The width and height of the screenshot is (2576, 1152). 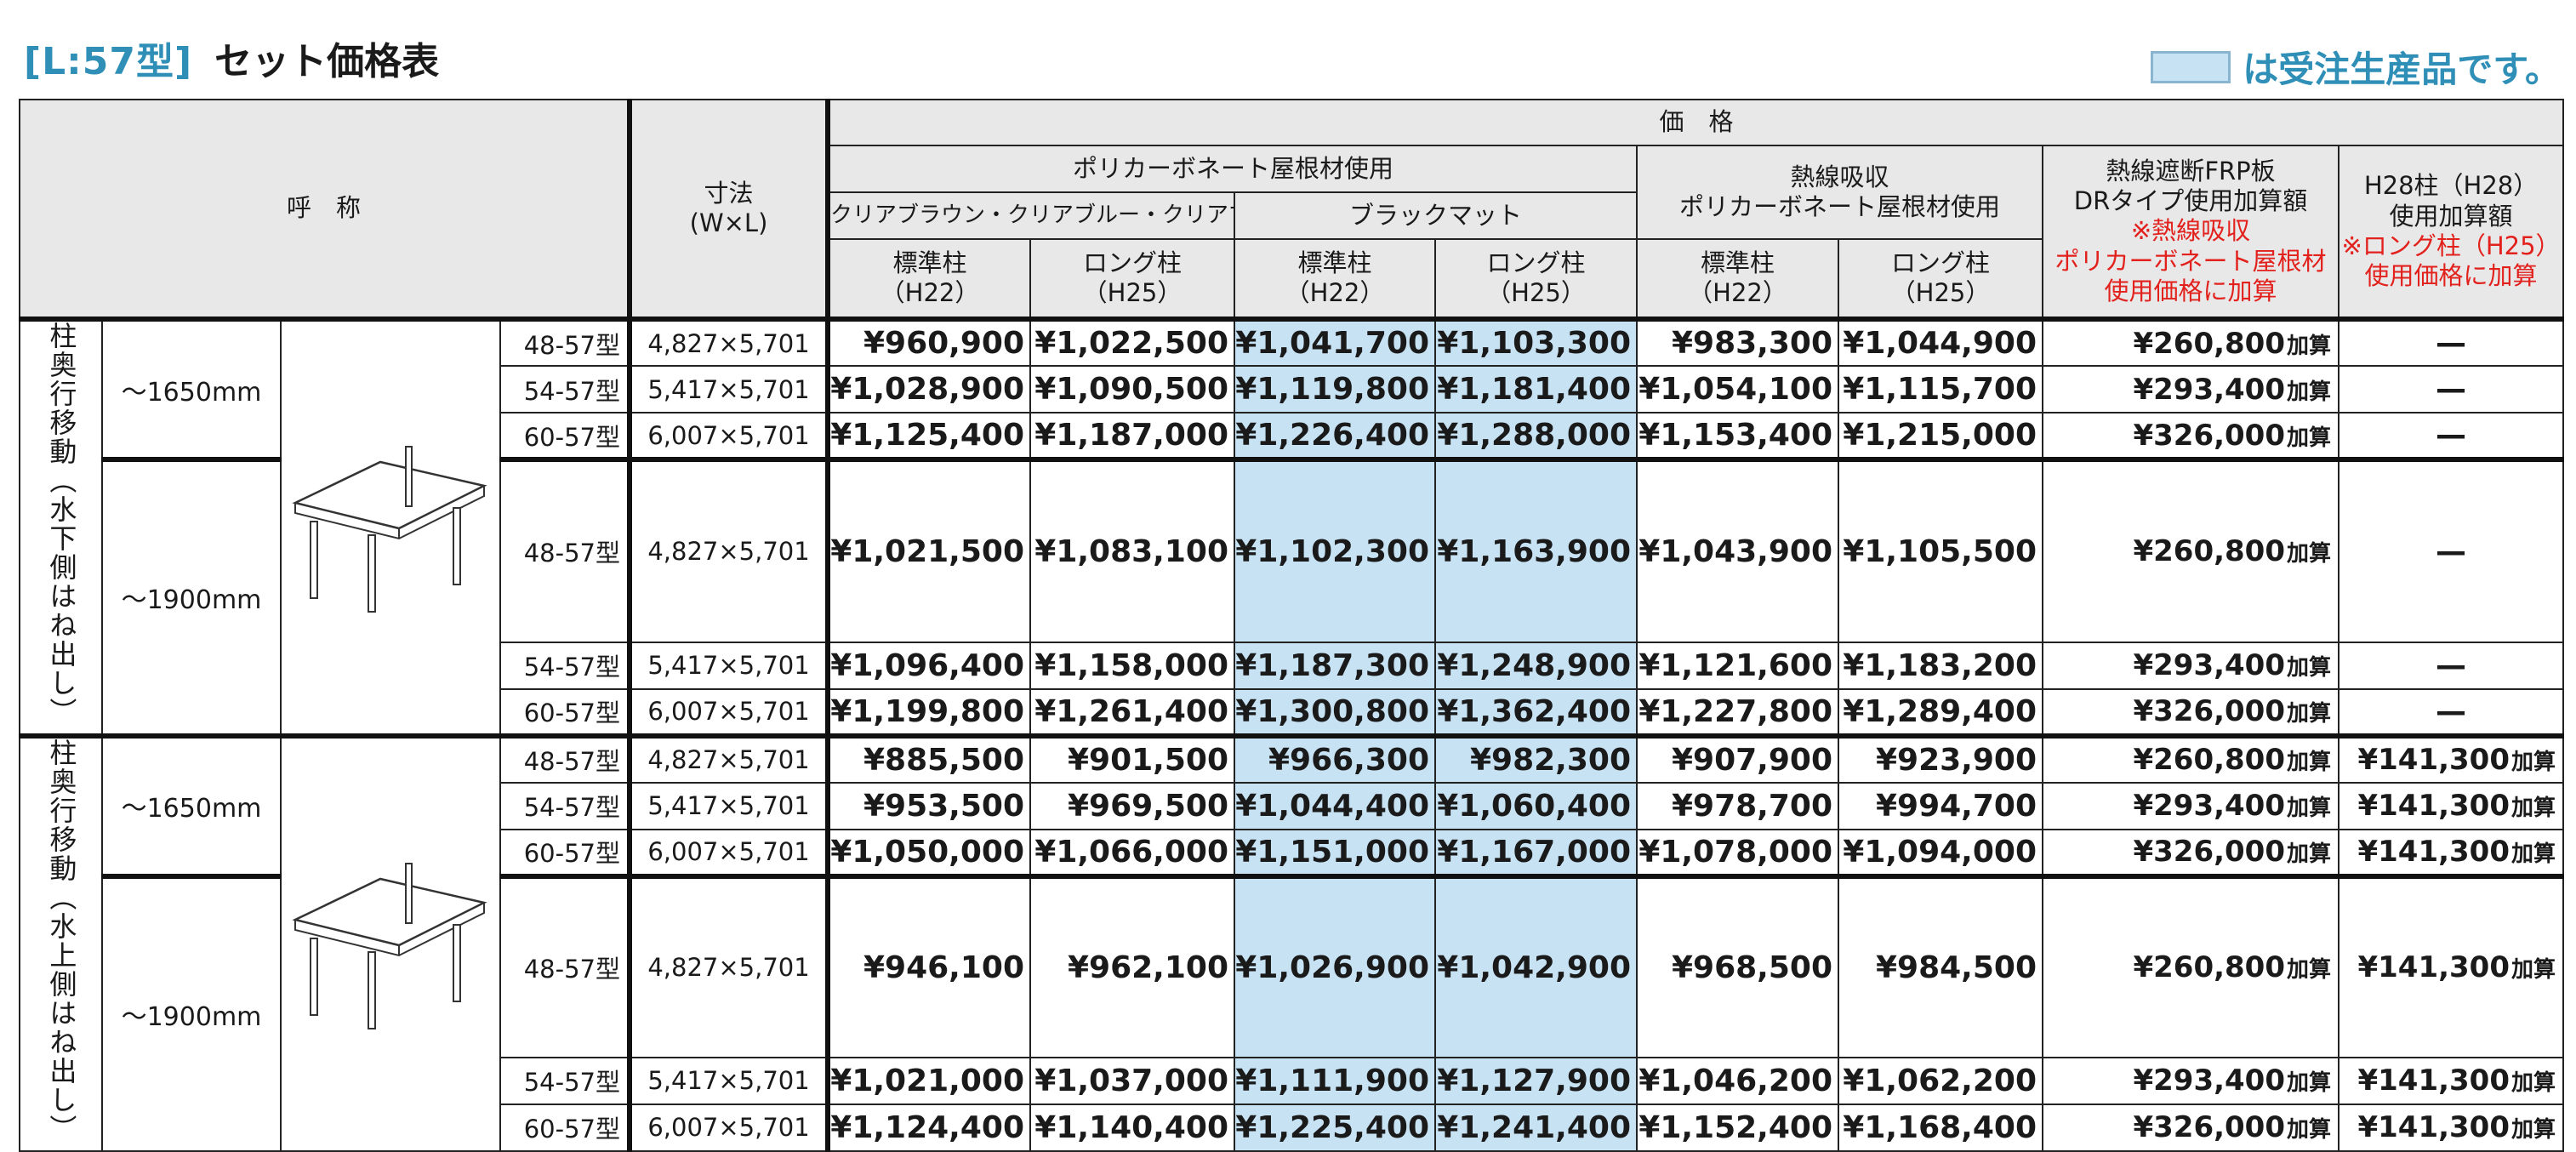 I want to click on header-h28-l1: H28柱（H28）, so click(x=2451, y=186).